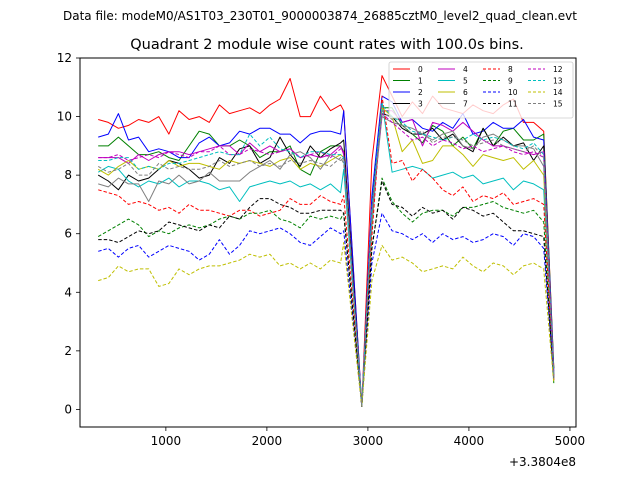  Describe the element at coordinates (469, 441) in the screenshot. I see `x-tick-label: 4000` at that location.